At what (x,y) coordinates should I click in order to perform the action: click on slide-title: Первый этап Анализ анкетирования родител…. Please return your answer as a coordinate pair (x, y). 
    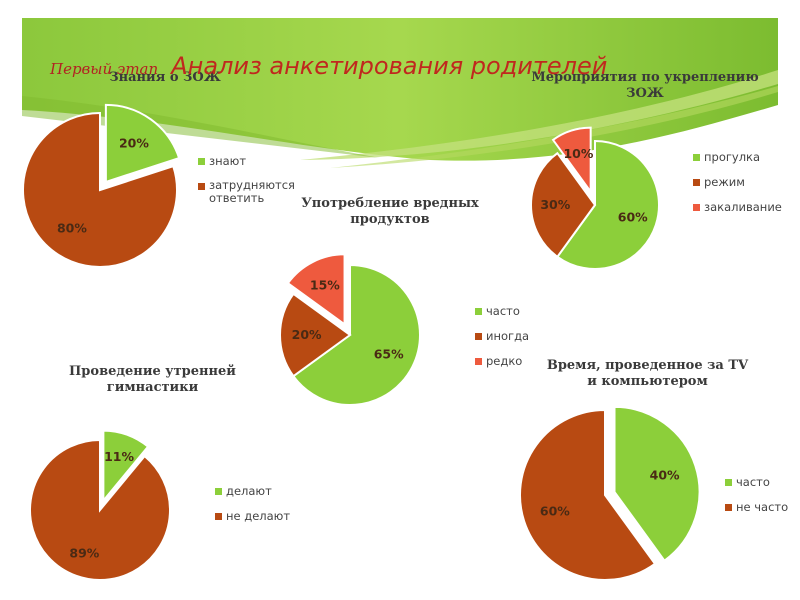
    Looking at the image, I should click on (328, 66).